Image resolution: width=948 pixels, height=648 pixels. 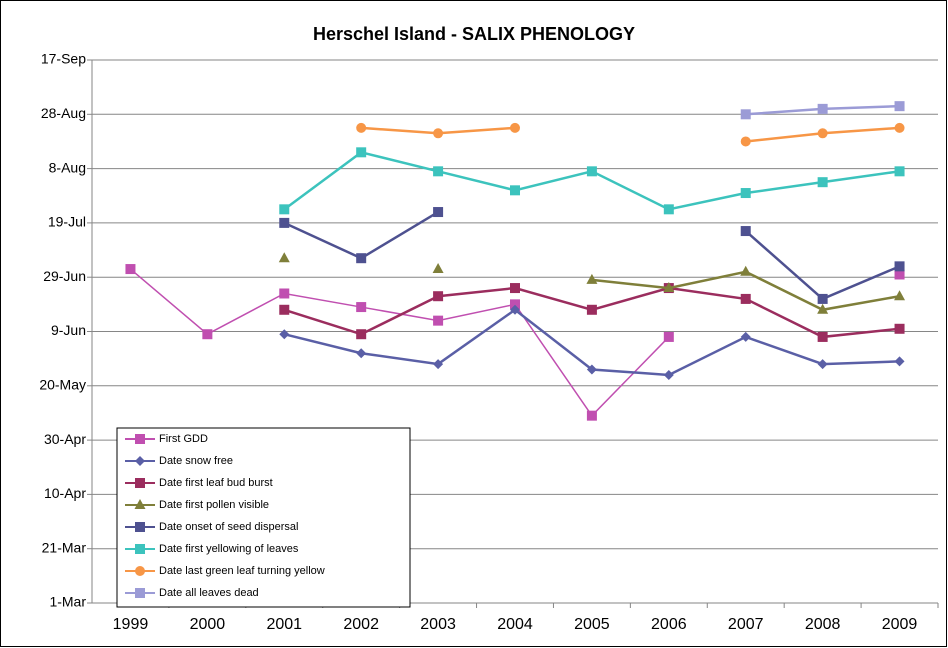 What do you see at coordinates (242, 571) in the screenshot?
I see `legend-label: Date last green leaf turning yellow` at bounding box center [242, 571].